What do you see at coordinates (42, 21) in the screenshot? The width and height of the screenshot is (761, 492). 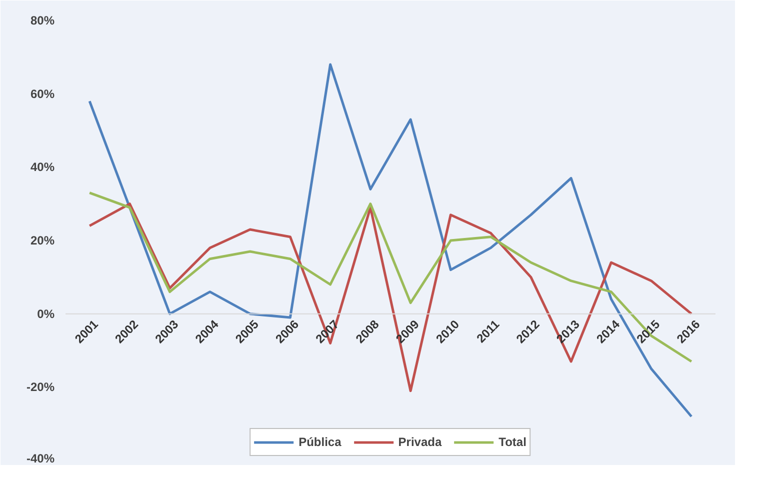 I see `y-tick-label: 80%` at bounding box center [42, 21].